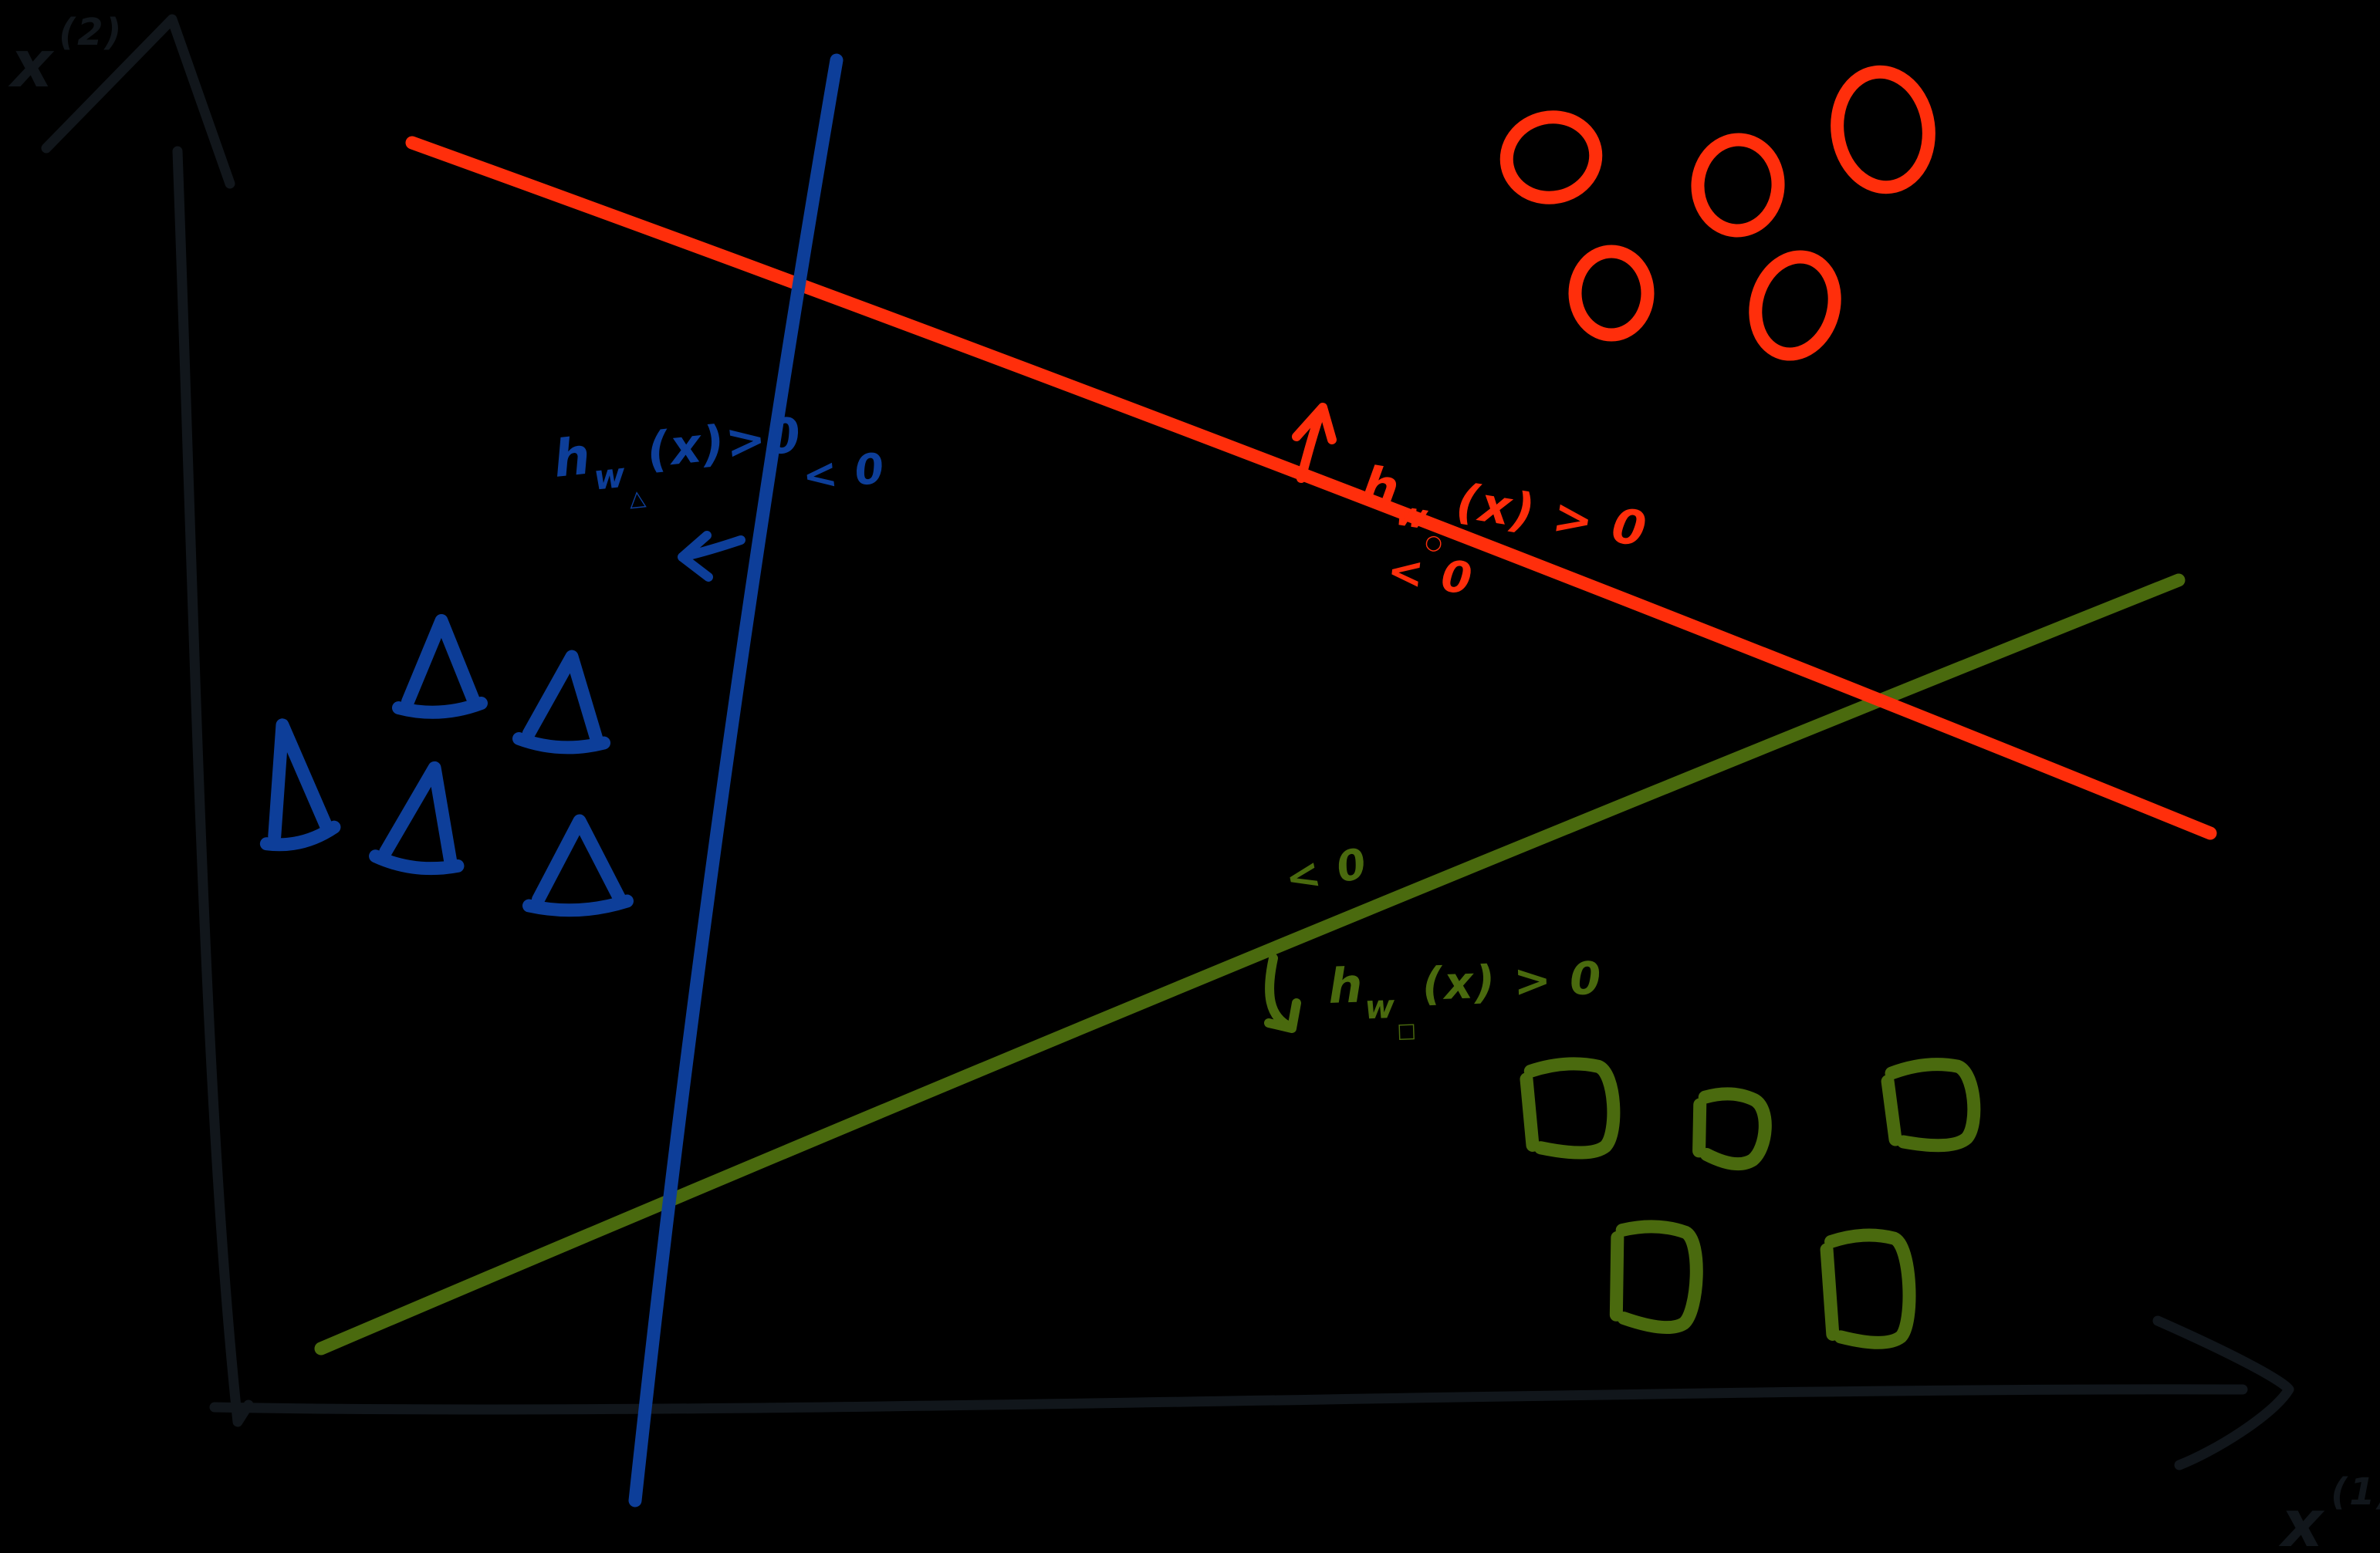 The width and height of the screenshot is (2380, 1553). I want to click on square-negative-region-label: < 0, so click(1327, 871).